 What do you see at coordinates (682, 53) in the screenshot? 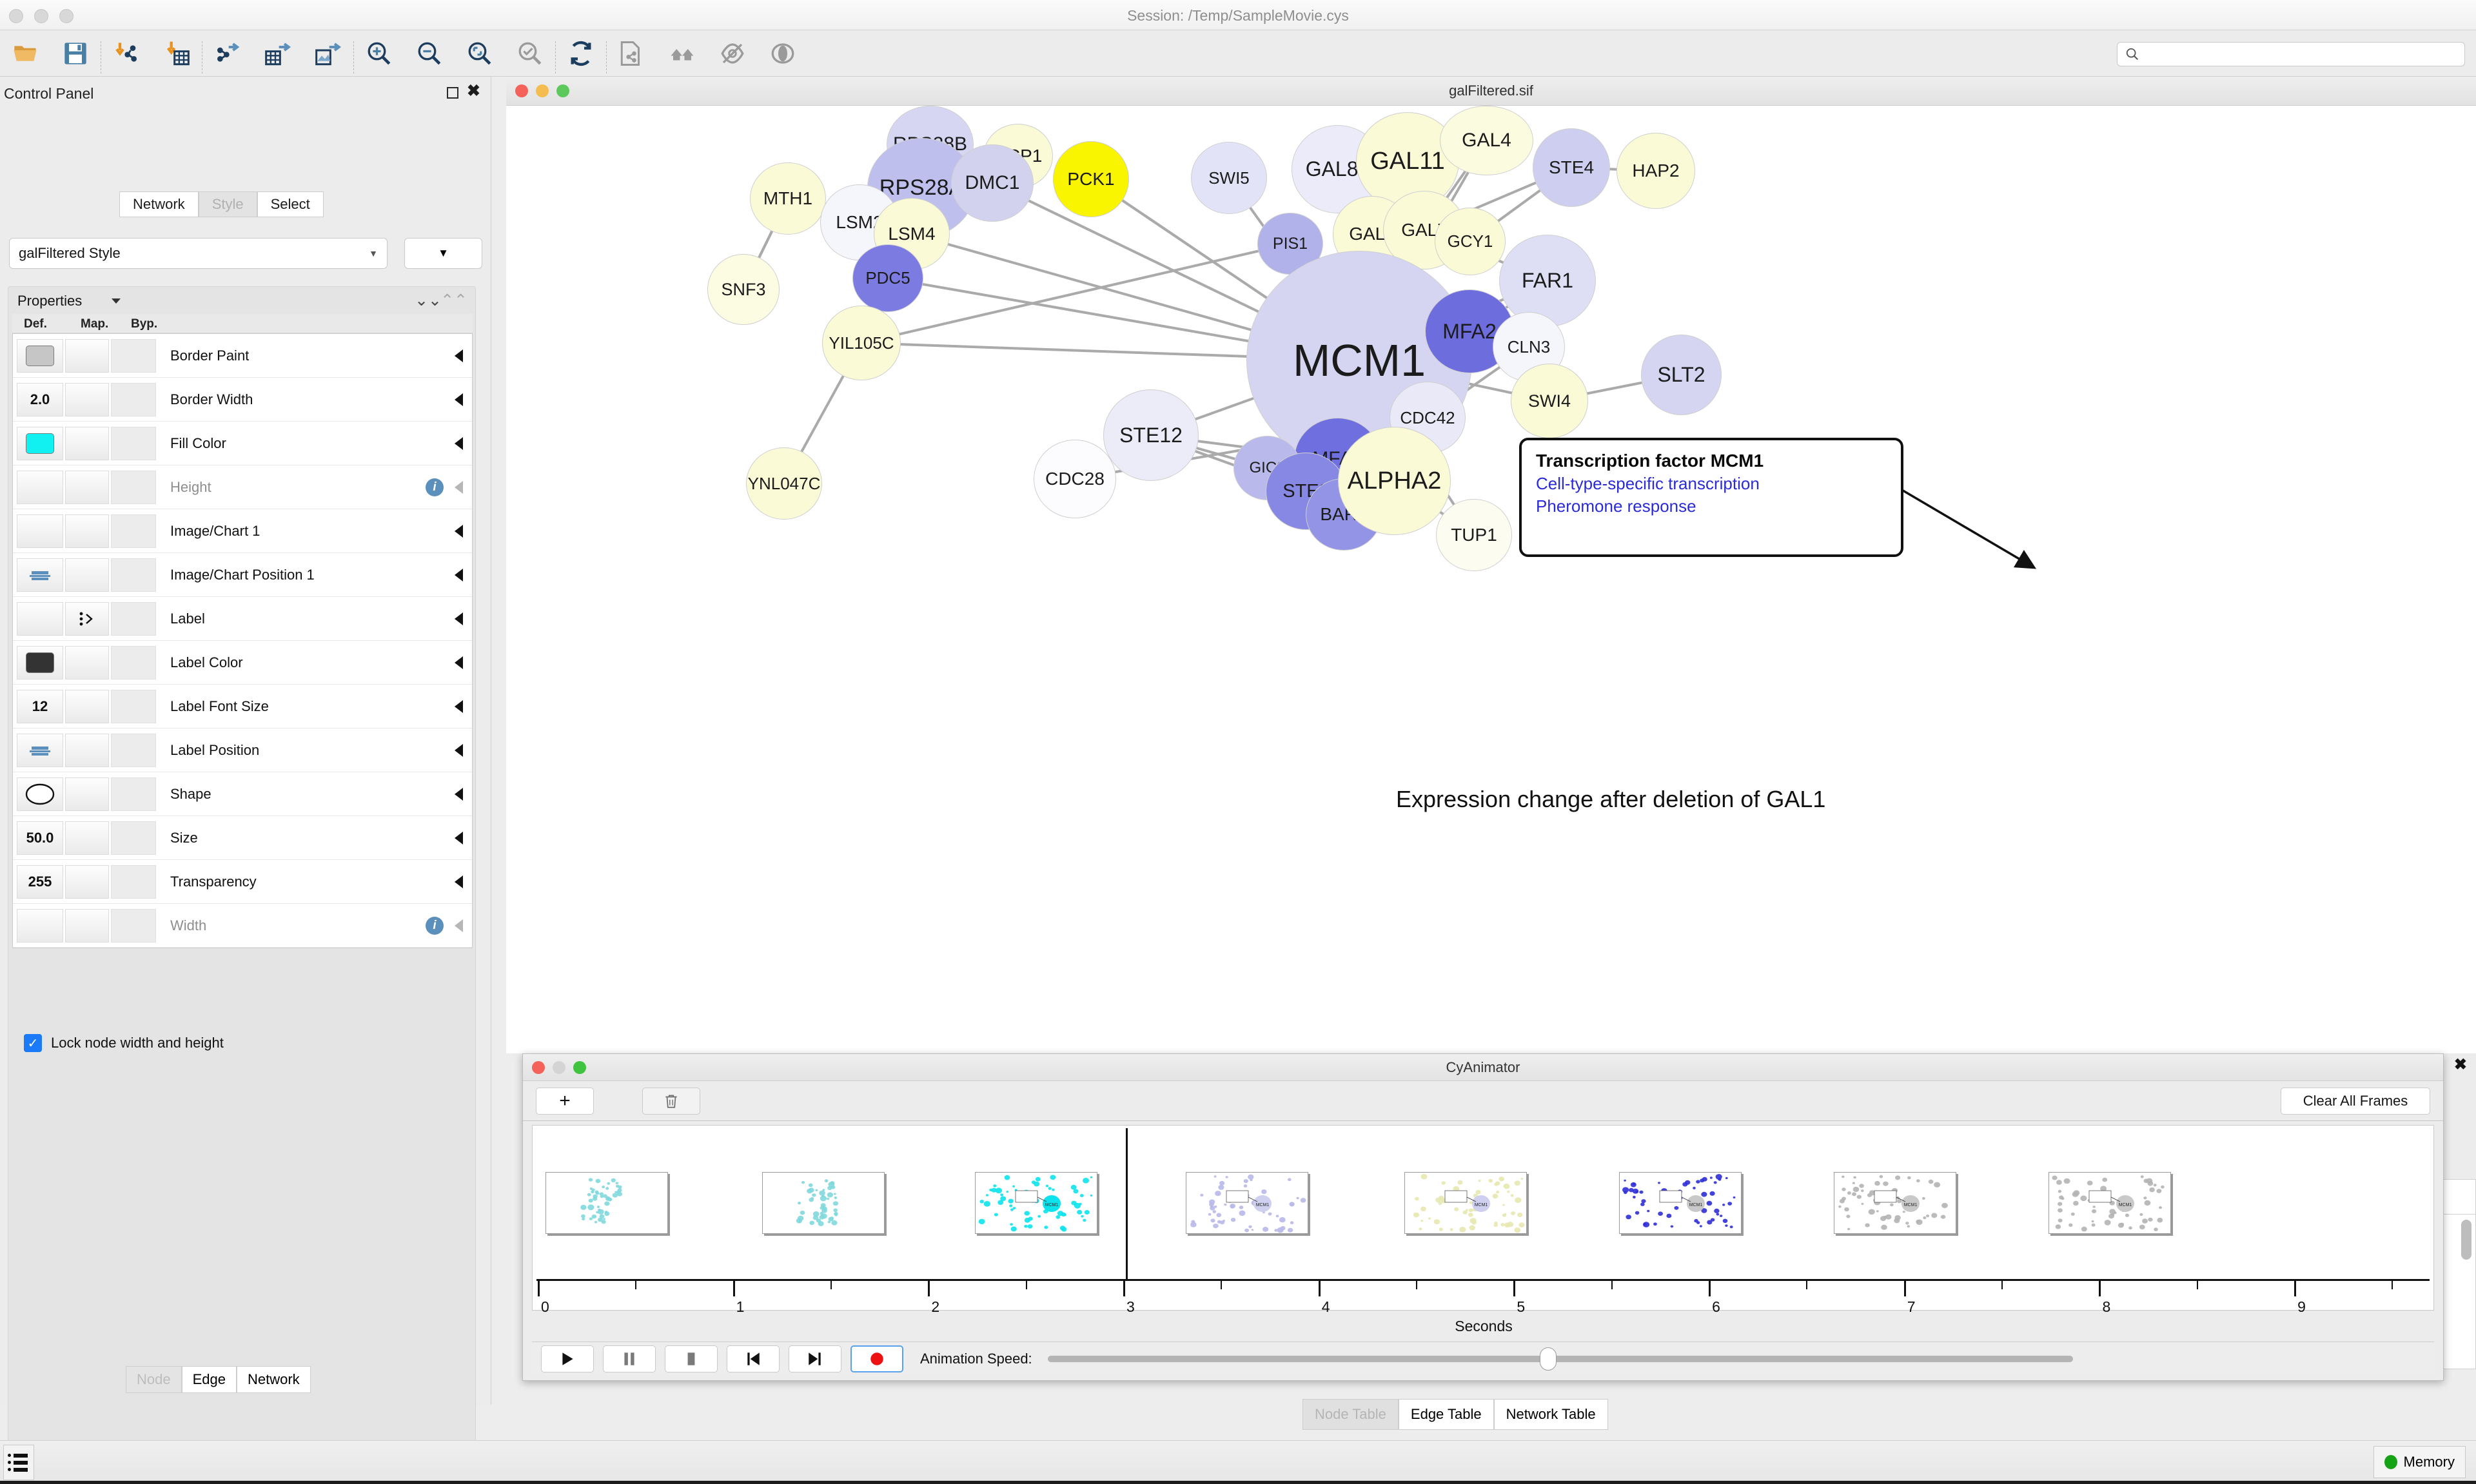
I see `hide-unselected-icon` at bounding box center [682, 53].